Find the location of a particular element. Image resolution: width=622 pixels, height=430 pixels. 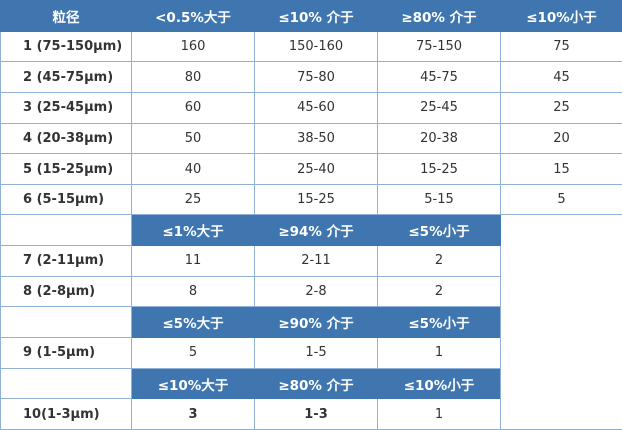

column-header: ≥94% 介于 is located at coordinates (316, 230).